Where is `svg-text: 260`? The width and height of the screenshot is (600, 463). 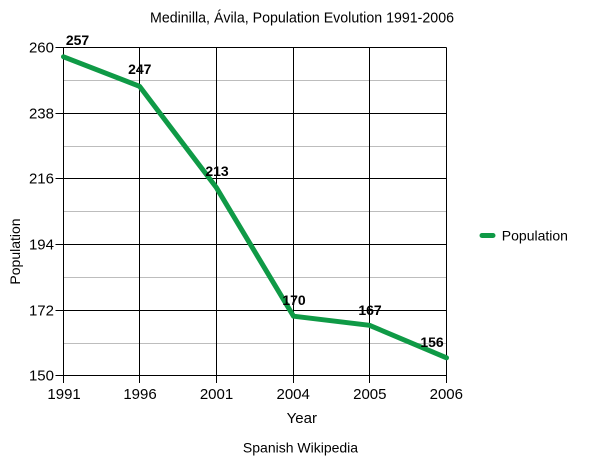
svg-text: 260 is located at coordinates (41, 47).